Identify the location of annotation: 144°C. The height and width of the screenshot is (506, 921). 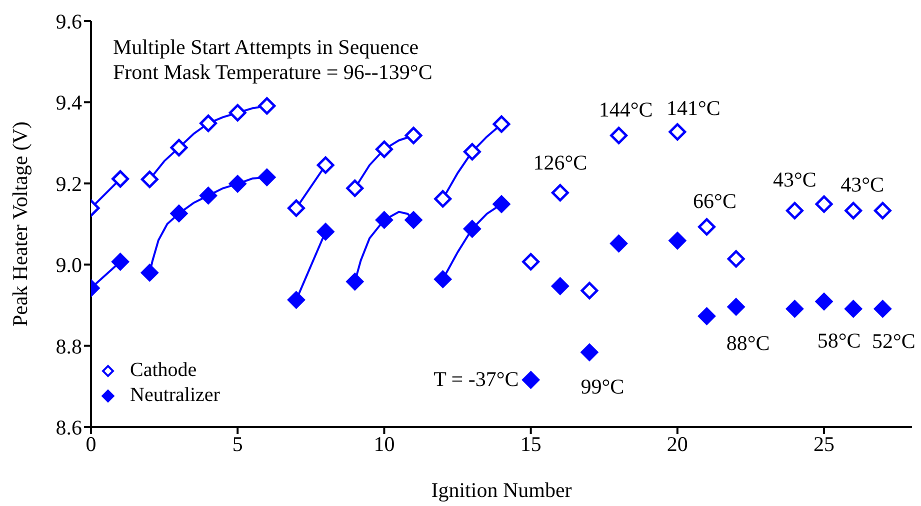
(625, 109).